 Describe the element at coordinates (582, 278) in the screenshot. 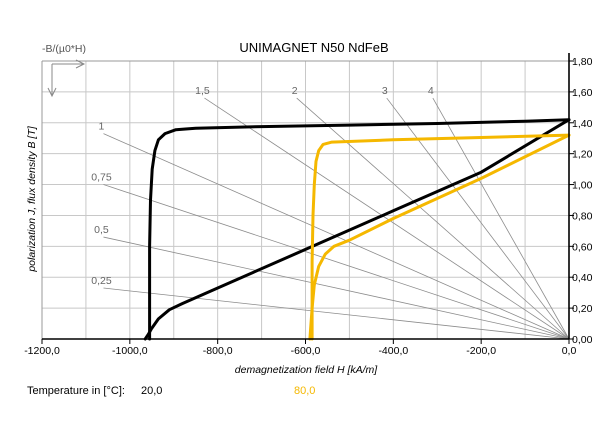

I see `y-tick-label: 0,40` at that location.